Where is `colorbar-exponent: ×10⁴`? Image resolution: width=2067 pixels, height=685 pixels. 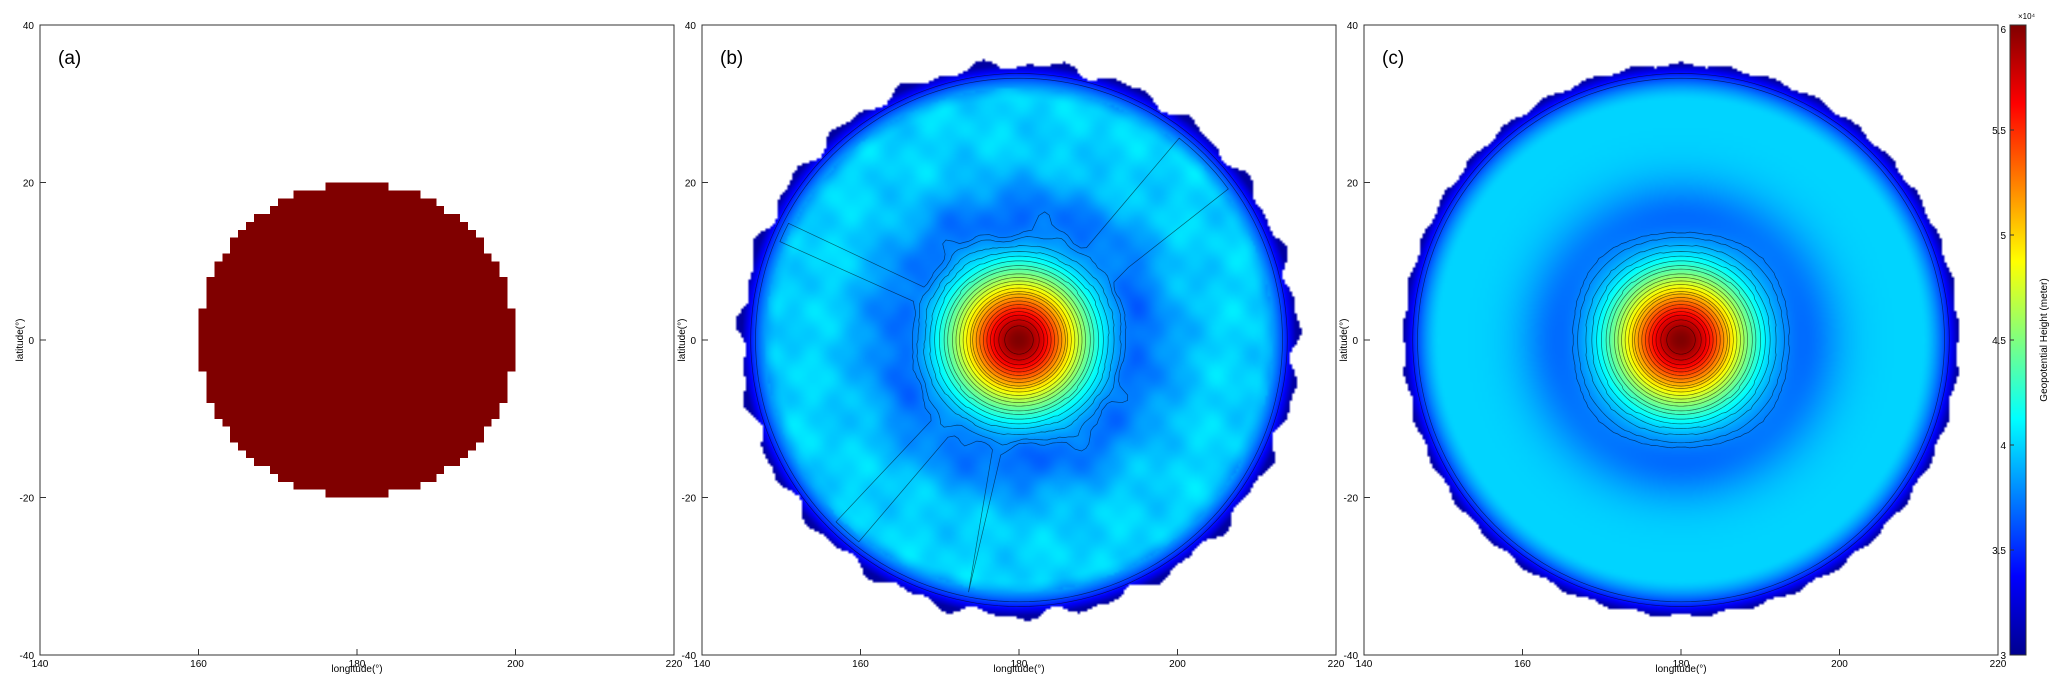
colorbar-exponent: ×10⁴ is located at coordinates (2027, 16).